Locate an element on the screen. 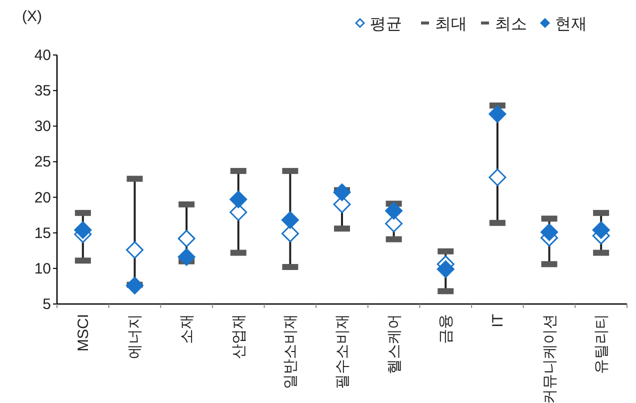 The image size is (636, 403). x-tick-label: 일반소비재 is located at coordinates (291, 351).